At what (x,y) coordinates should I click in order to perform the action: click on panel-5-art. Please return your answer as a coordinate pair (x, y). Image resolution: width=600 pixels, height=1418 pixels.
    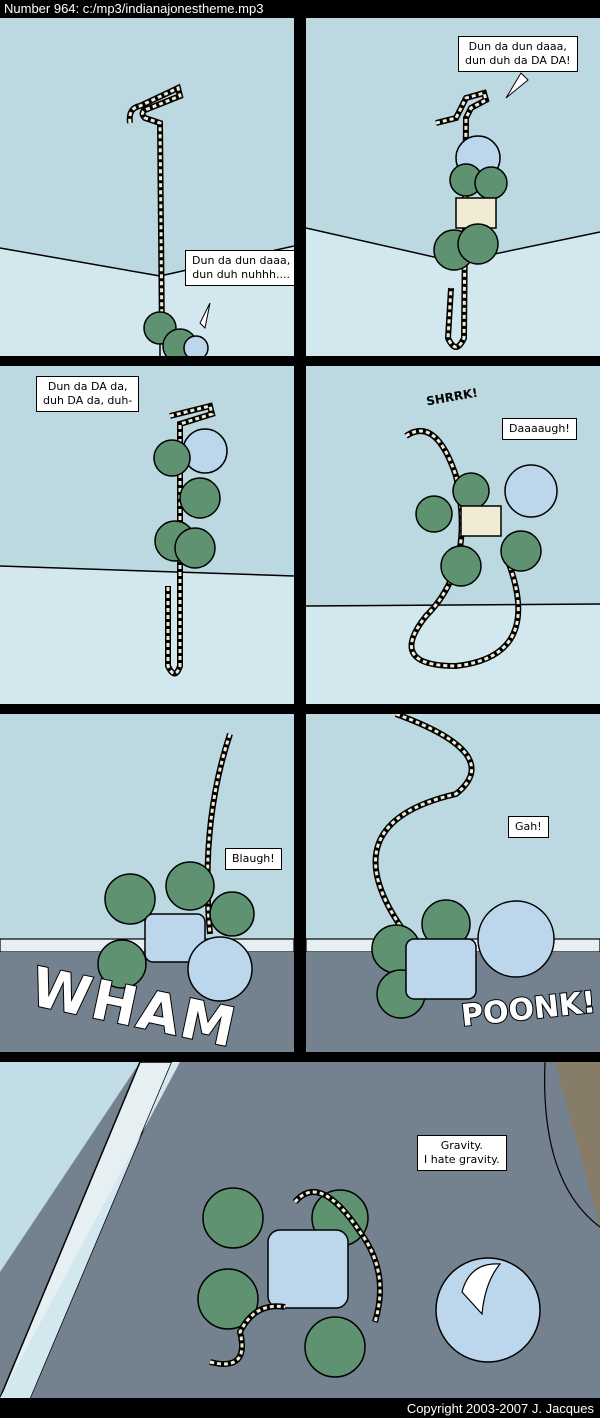
    Looking at the image, I should click on (147, 883).